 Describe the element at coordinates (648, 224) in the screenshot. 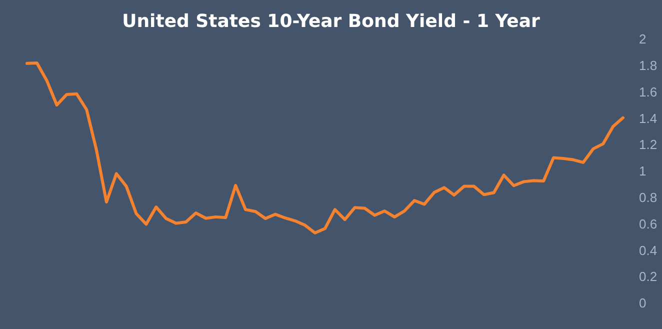

I see `y-tick-label: 0.6` at that location.